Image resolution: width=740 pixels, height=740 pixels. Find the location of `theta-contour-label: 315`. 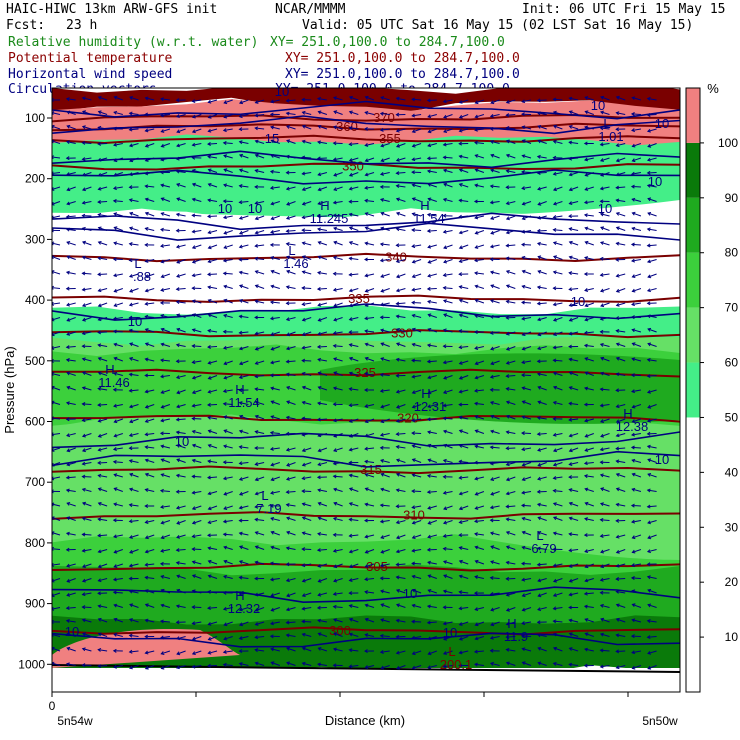

theta-contour-label: 315 is located at coordinates (371, 469).